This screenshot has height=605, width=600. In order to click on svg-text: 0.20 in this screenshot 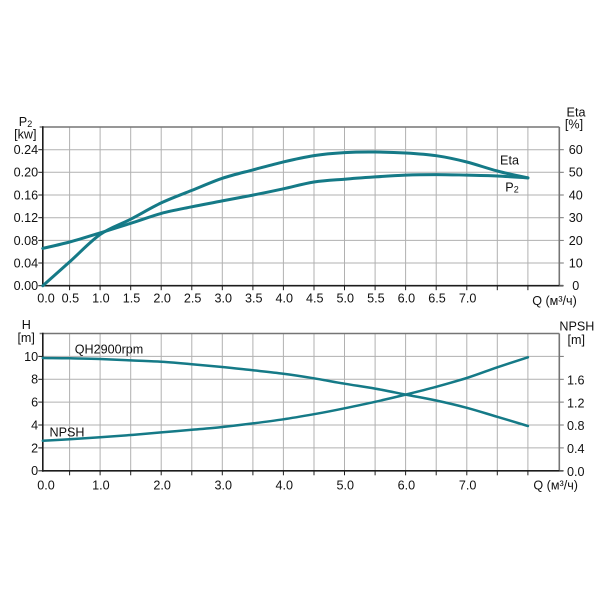, I will do `click(26, 173)`.